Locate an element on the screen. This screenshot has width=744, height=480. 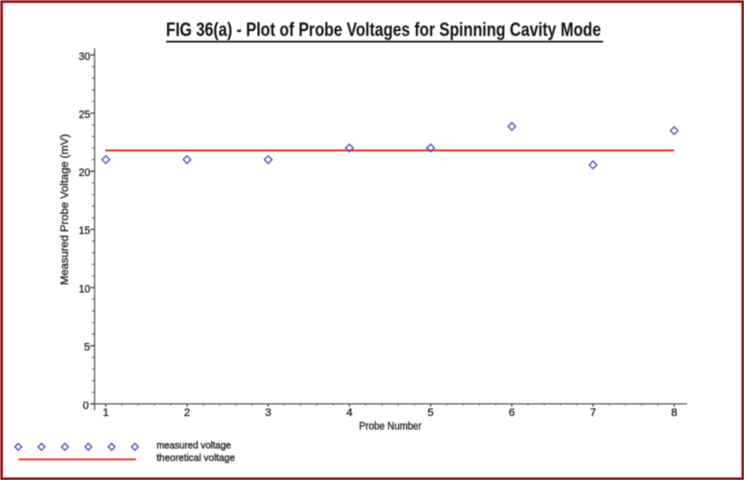
svg-text: 6 is located at coordinates (512, 413).